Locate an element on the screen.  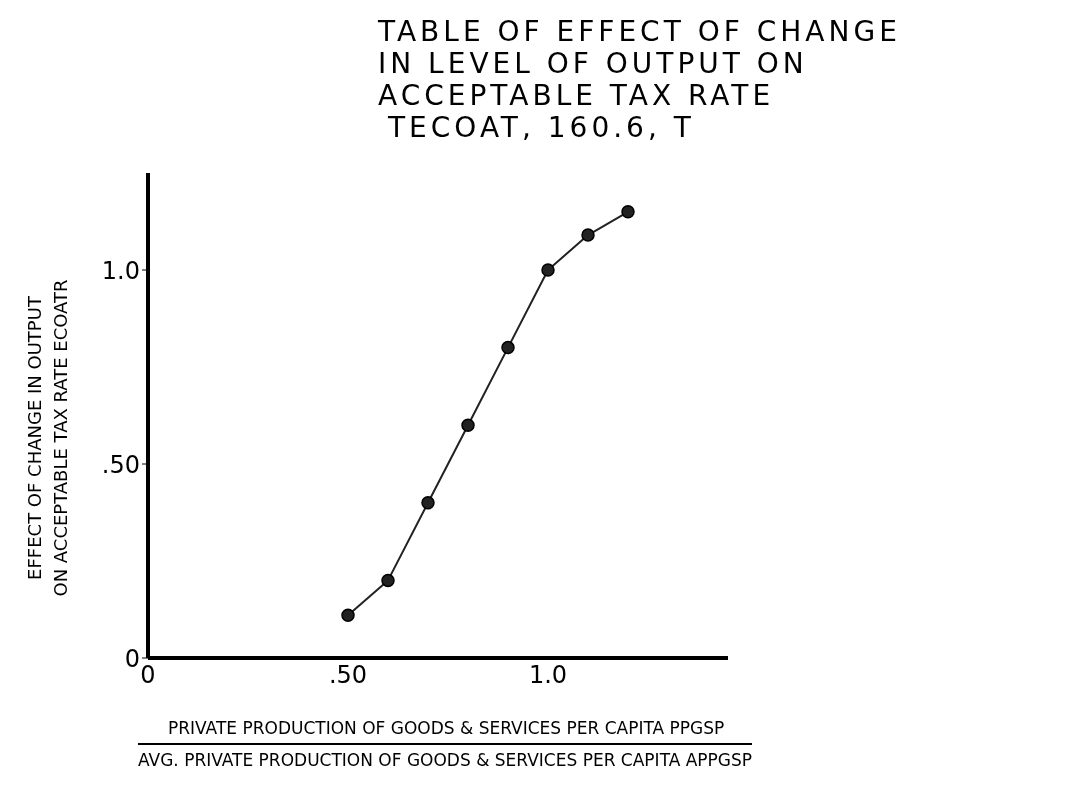
y-tick-label: .50 is located at coordinates (120, 464).